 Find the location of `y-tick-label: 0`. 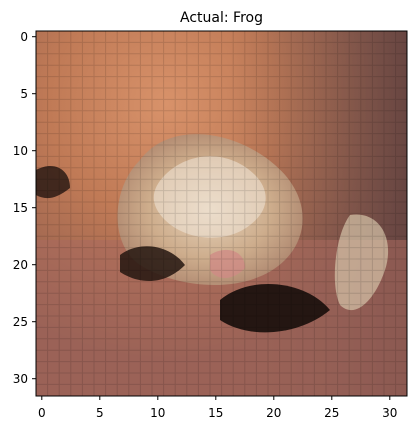

y-tick-label: 0 is located at coordinates (24, 37).